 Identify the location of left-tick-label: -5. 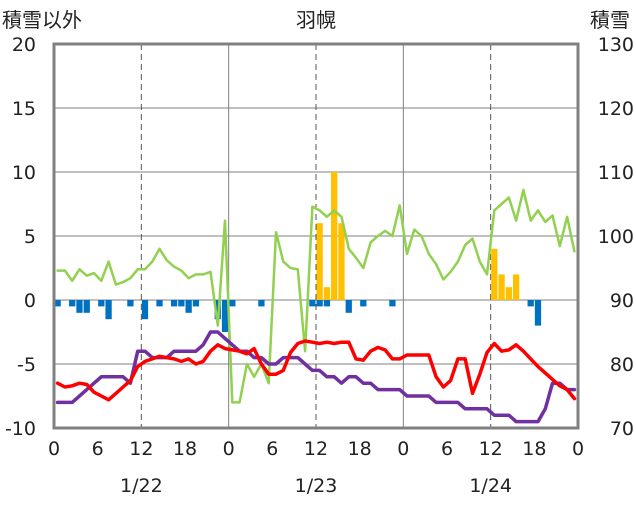
(26, 365).